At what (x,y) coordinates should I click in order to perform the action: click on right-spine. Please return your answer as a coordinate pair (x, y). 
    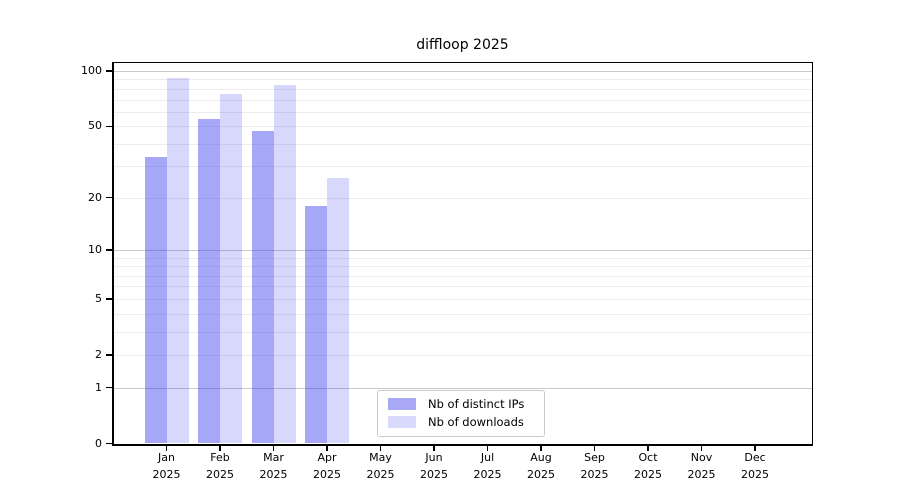
    Looking at the image, I should click on (812, 253).